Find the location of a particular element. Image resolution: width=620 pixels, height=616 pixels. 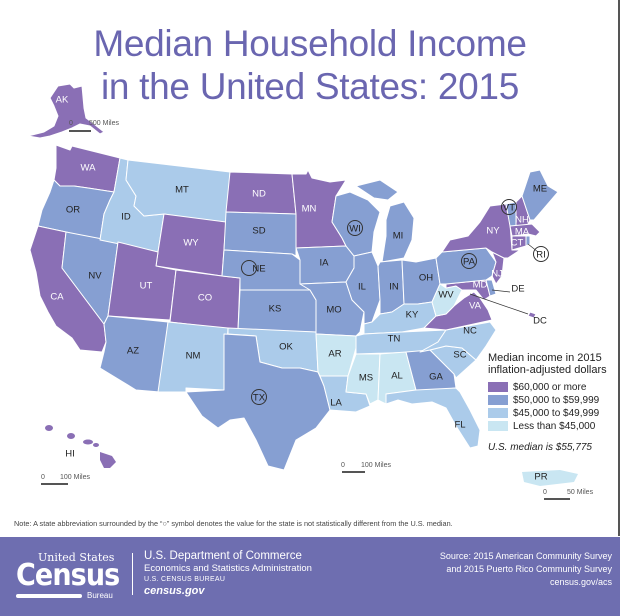

label-DE: DE is located at coordinates (517, 289).